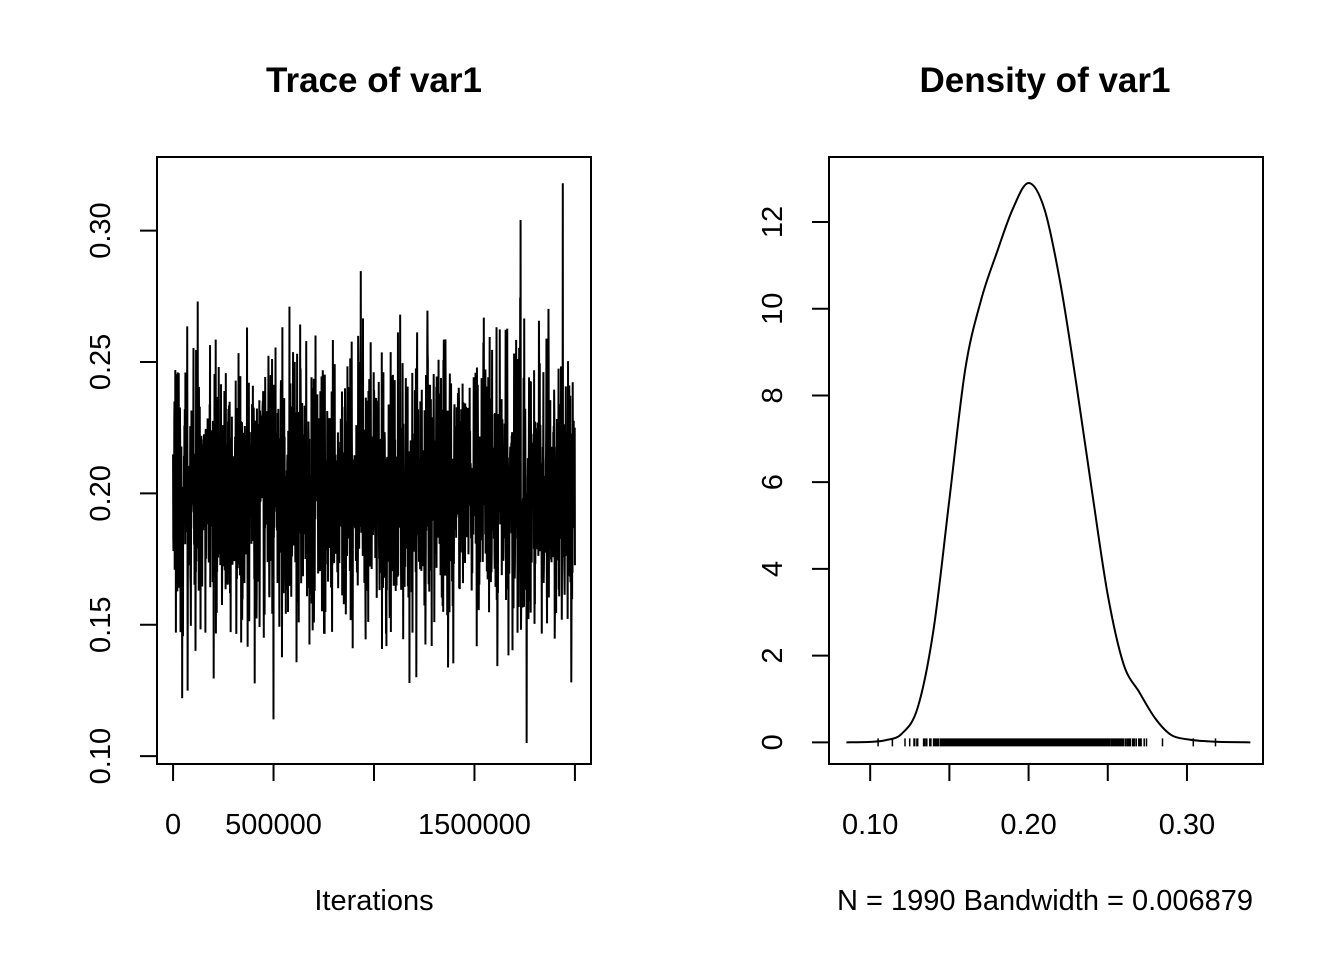 The width and height of the screenshot is (1344, 960). I want to click on density-y-tick-label: 10, so click(773, 309).